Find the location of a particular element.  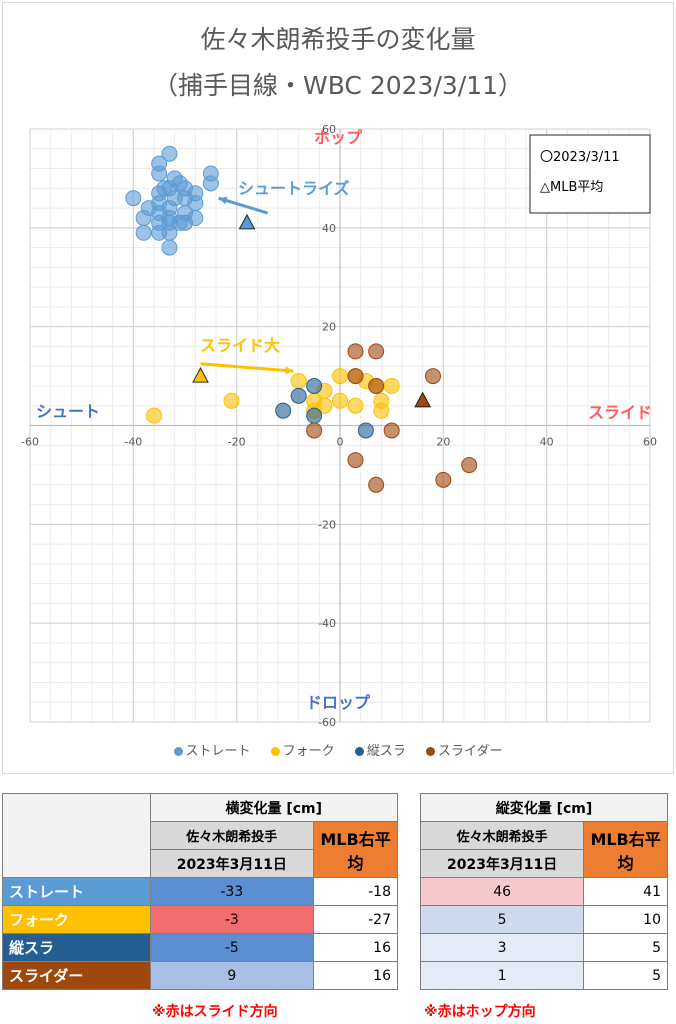

vertical-mlb-vertical-slider: 5 is located at coordinates (625, 947).